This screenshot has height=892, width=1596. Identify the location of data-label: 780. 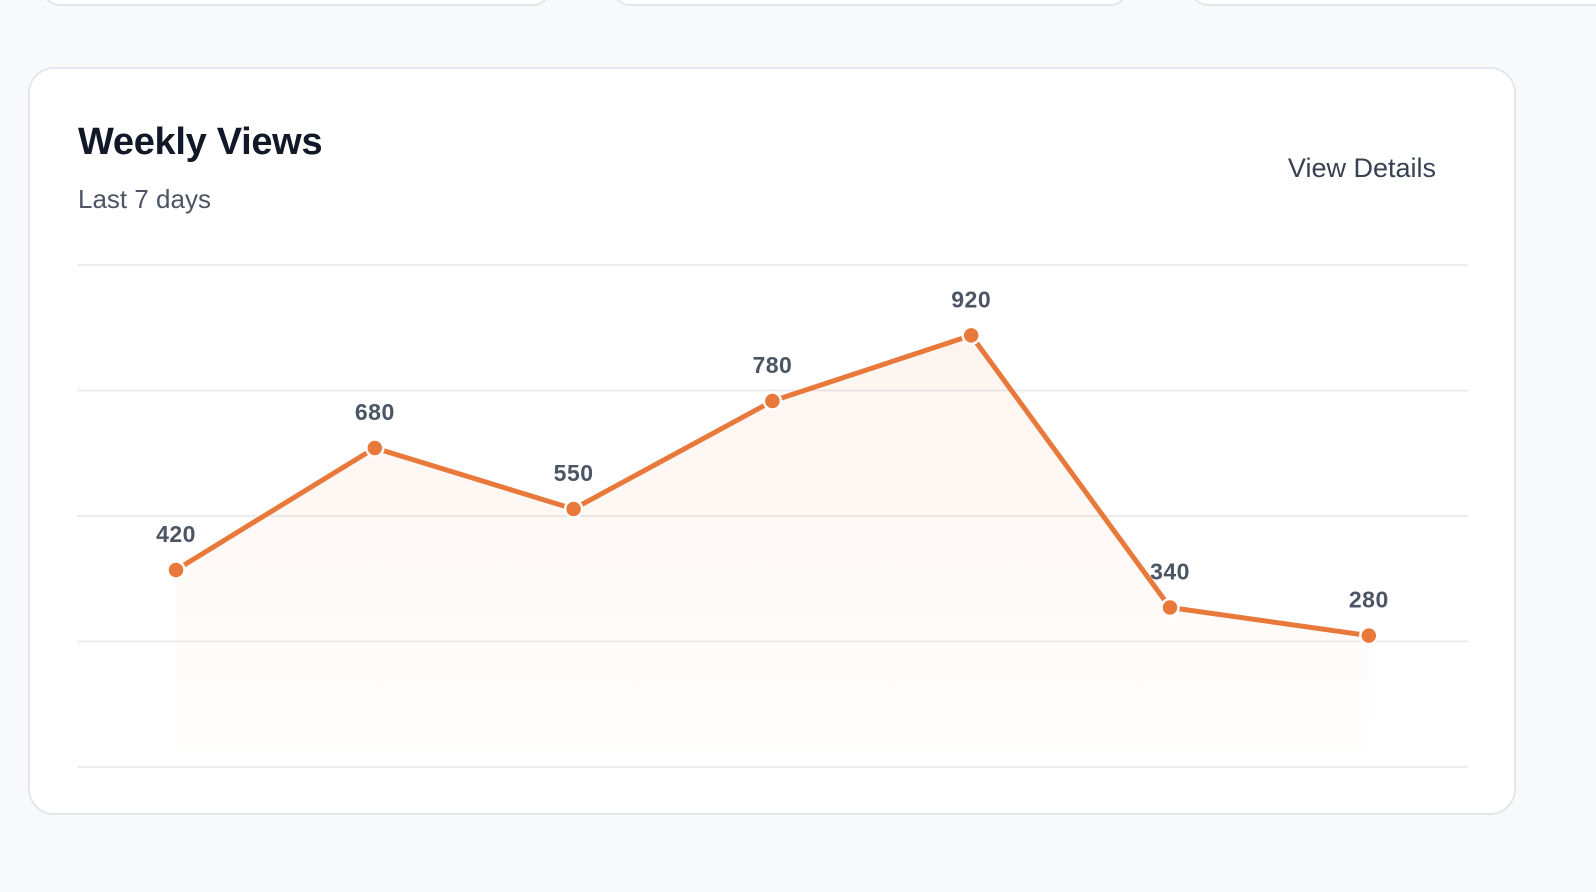
(772, 365).